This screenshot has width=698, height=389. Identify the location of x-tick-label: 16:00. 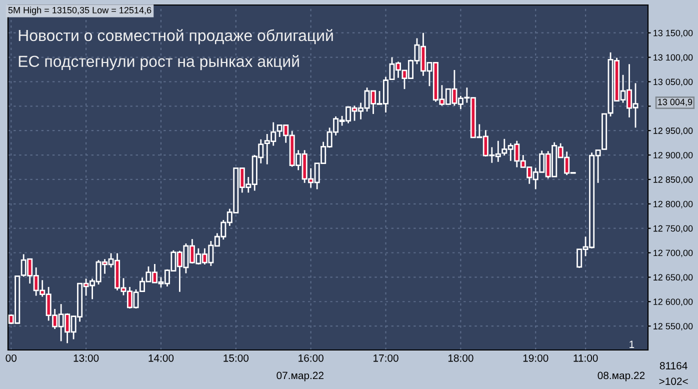
(311, 358).